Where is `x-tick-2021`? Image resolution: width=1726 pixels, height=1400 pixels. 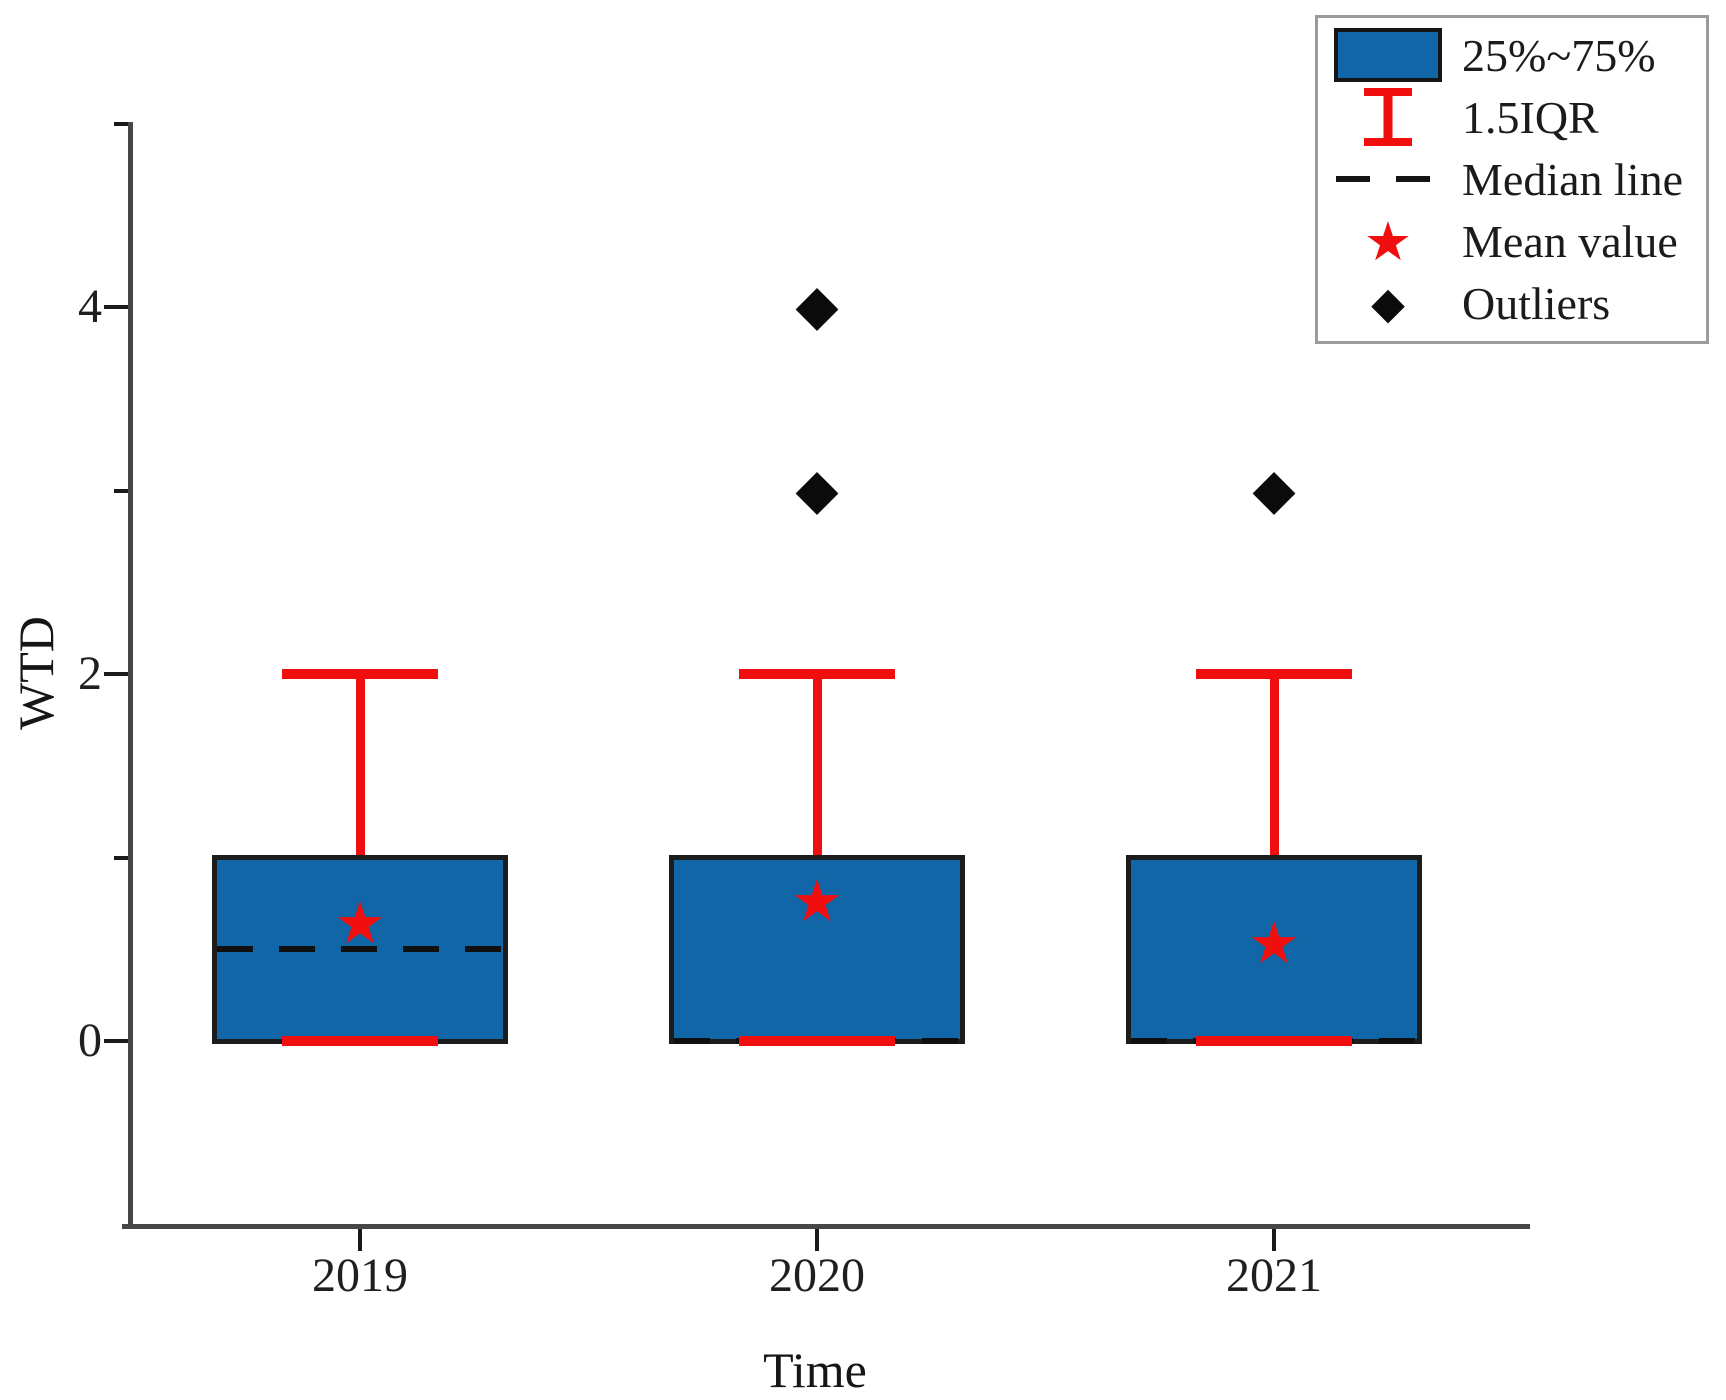 x-tick-2021 is located at coordinates (1274, 1240).